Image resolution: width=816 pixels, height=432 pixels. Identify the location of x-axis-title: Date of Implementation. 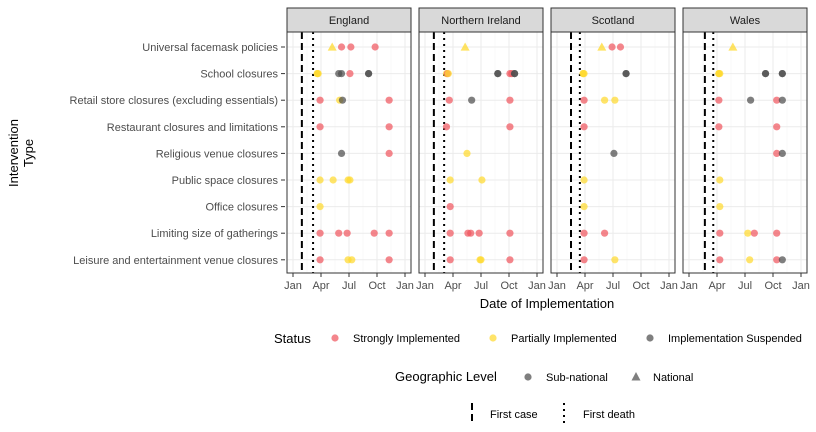
(547, 303).